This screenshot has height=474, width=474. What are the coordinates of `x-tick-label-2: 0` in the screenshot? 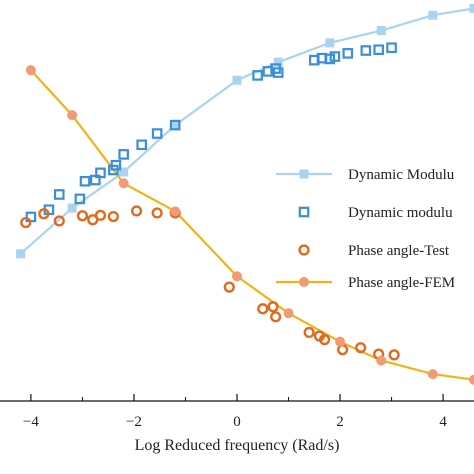 It's located at (237, 422).